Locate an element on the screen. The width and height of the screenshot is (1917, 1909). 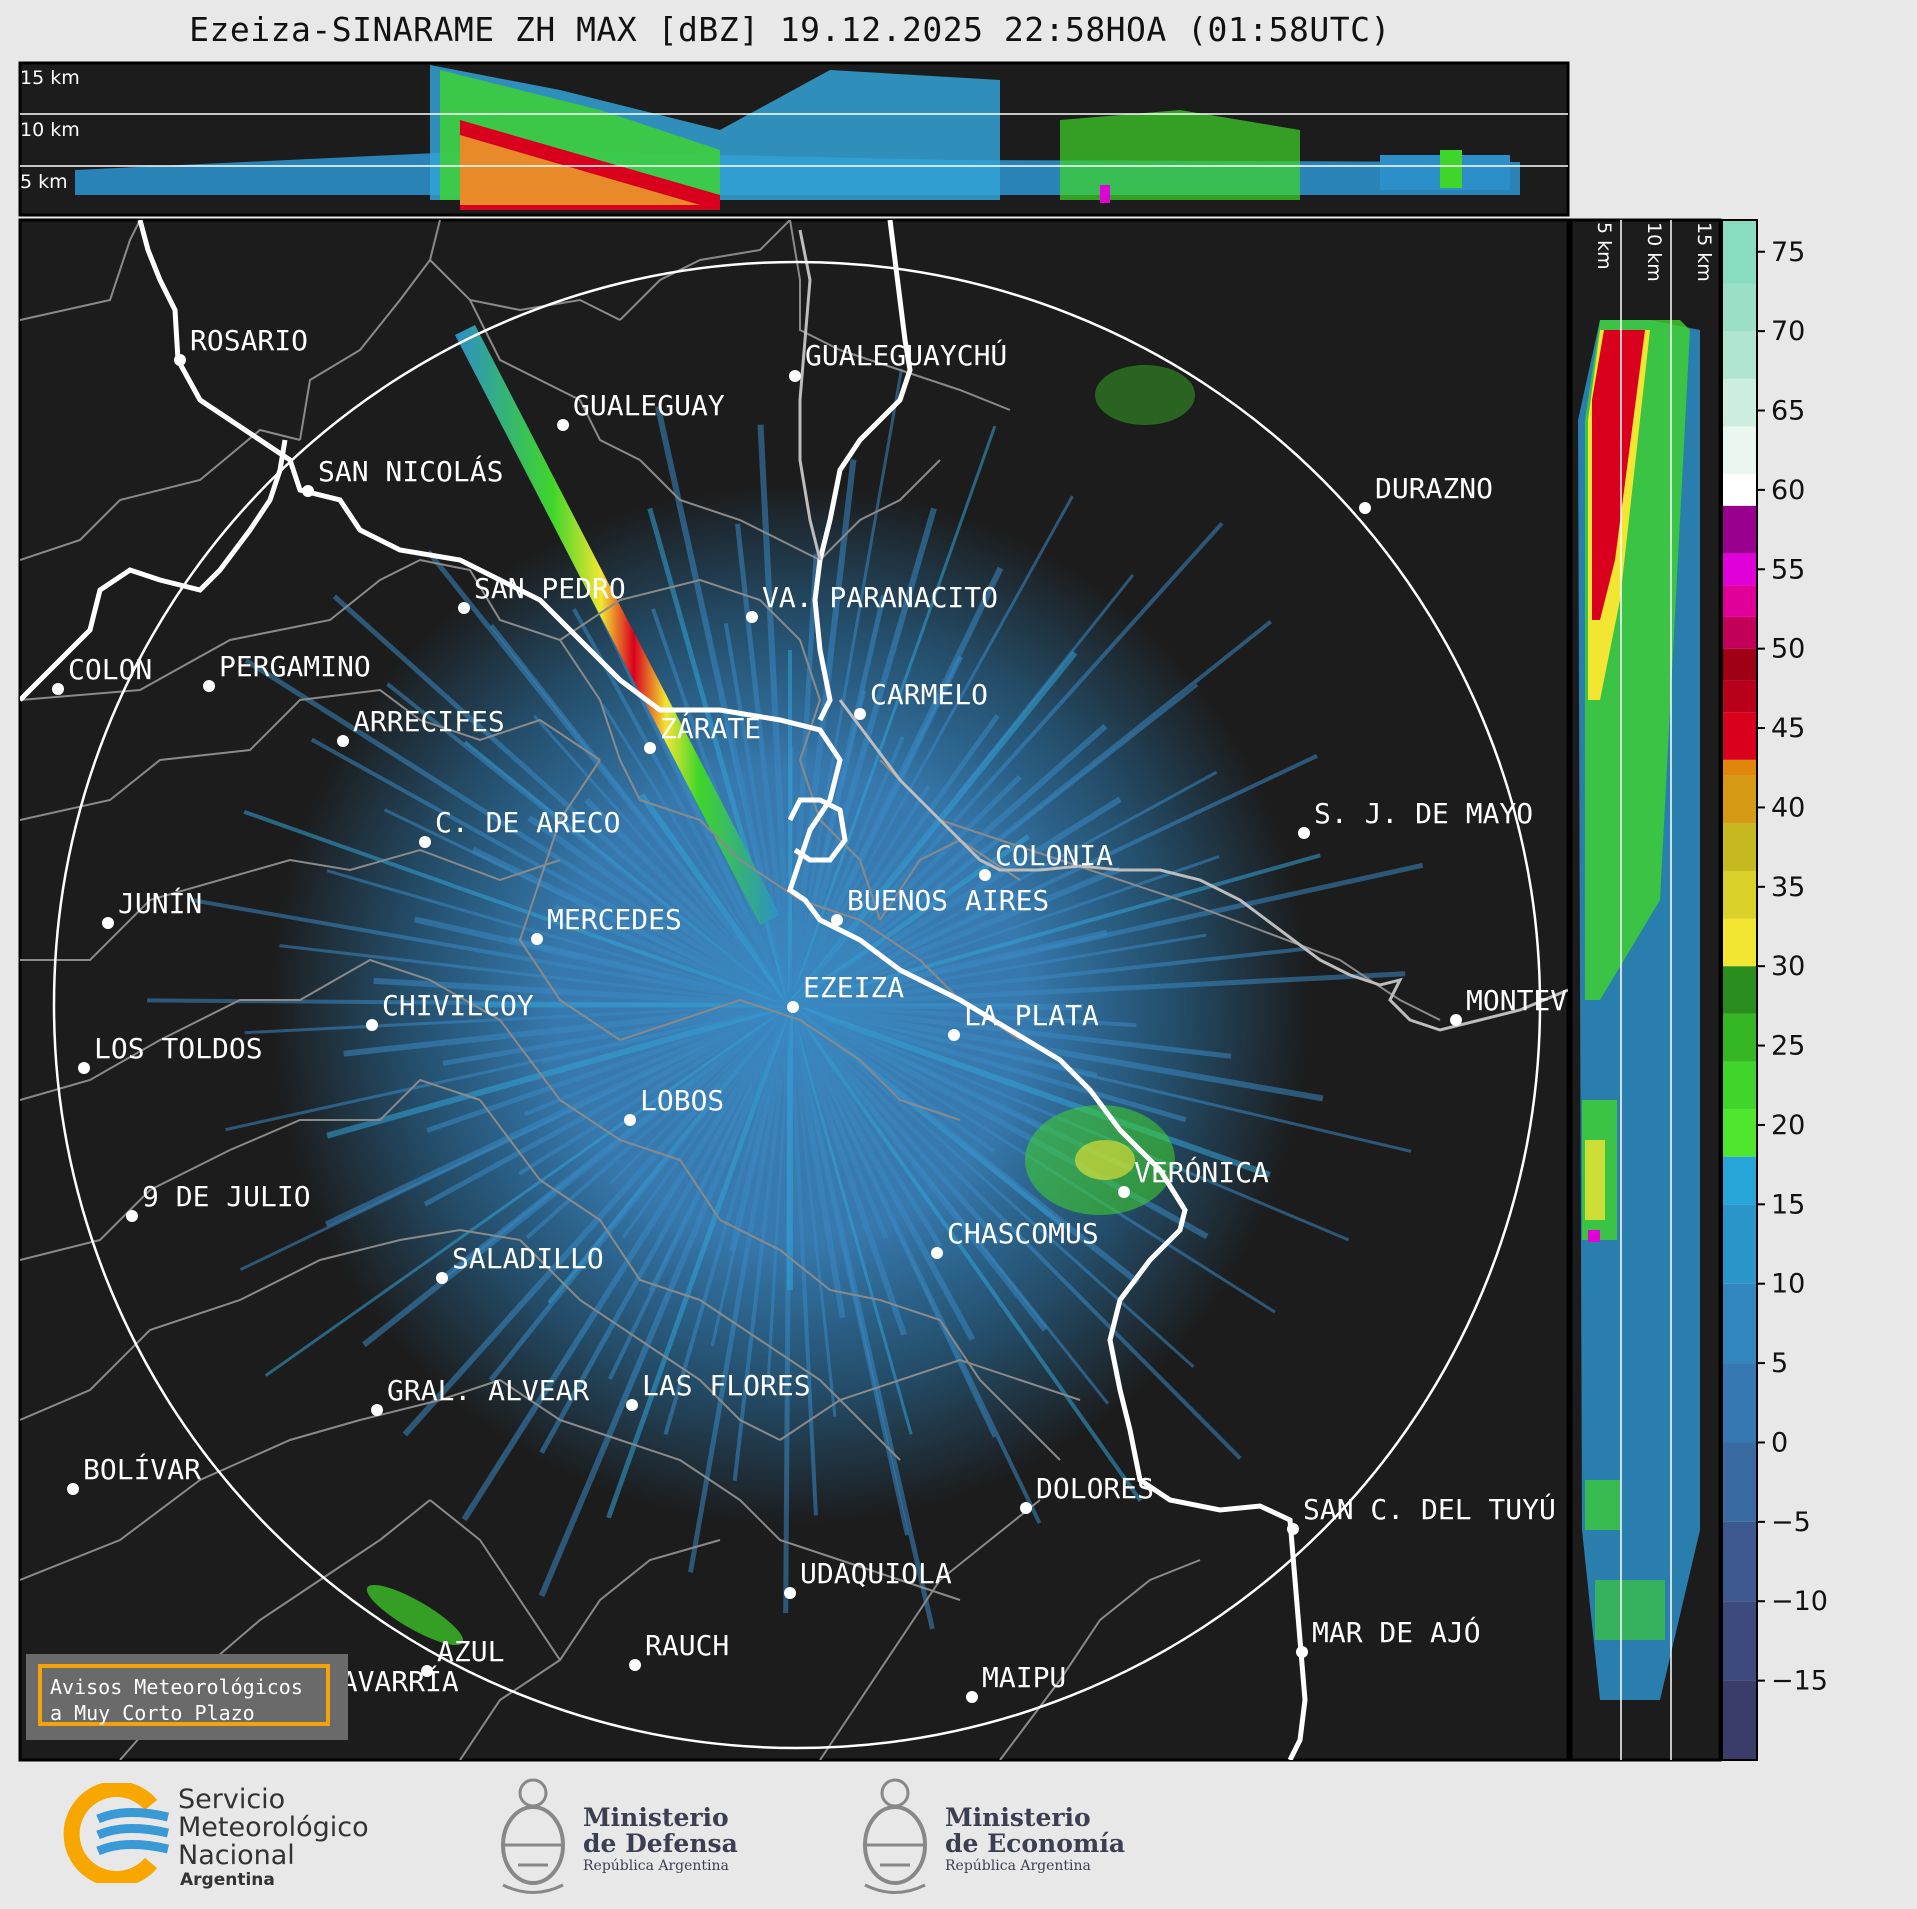
city-marker: BOLÍVAR is located at coordinates (134, 1473).